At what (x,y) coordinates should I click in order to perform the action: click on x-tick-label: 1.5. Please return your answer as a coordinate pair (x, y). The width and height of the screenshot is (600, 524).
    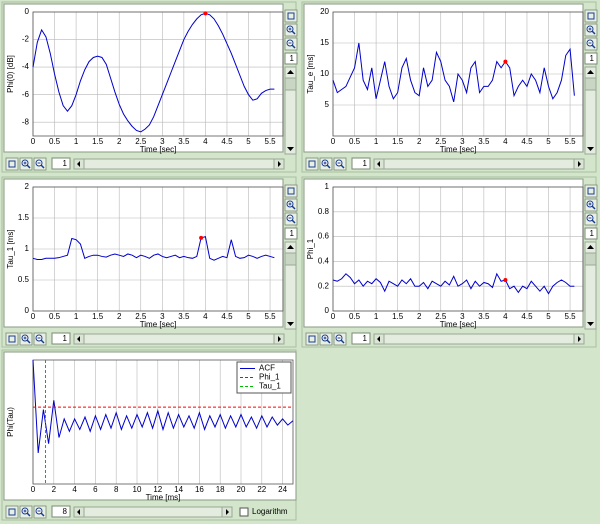
    Looking at the image, I should click on (98, 141).